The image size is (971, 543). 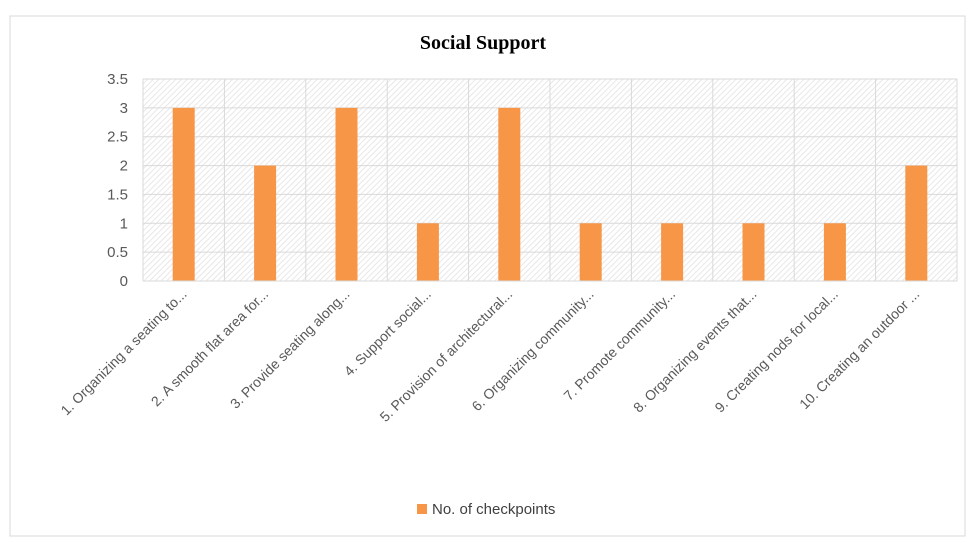 What do you see at coordinates (124, 281) in the screenshot?
I see `y-tick-label: 0` at bounding box center [124, 281].